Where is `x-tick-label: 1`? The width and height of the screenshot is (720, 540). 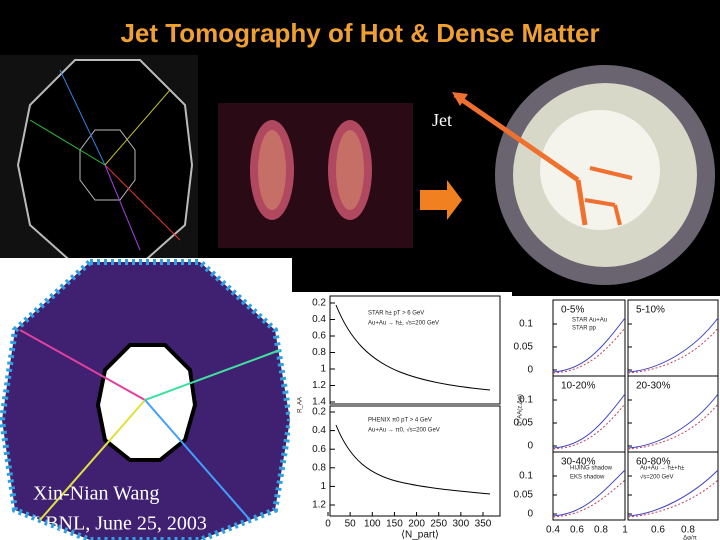
x-tick-label: 1 is located at coordinates (625, 530).